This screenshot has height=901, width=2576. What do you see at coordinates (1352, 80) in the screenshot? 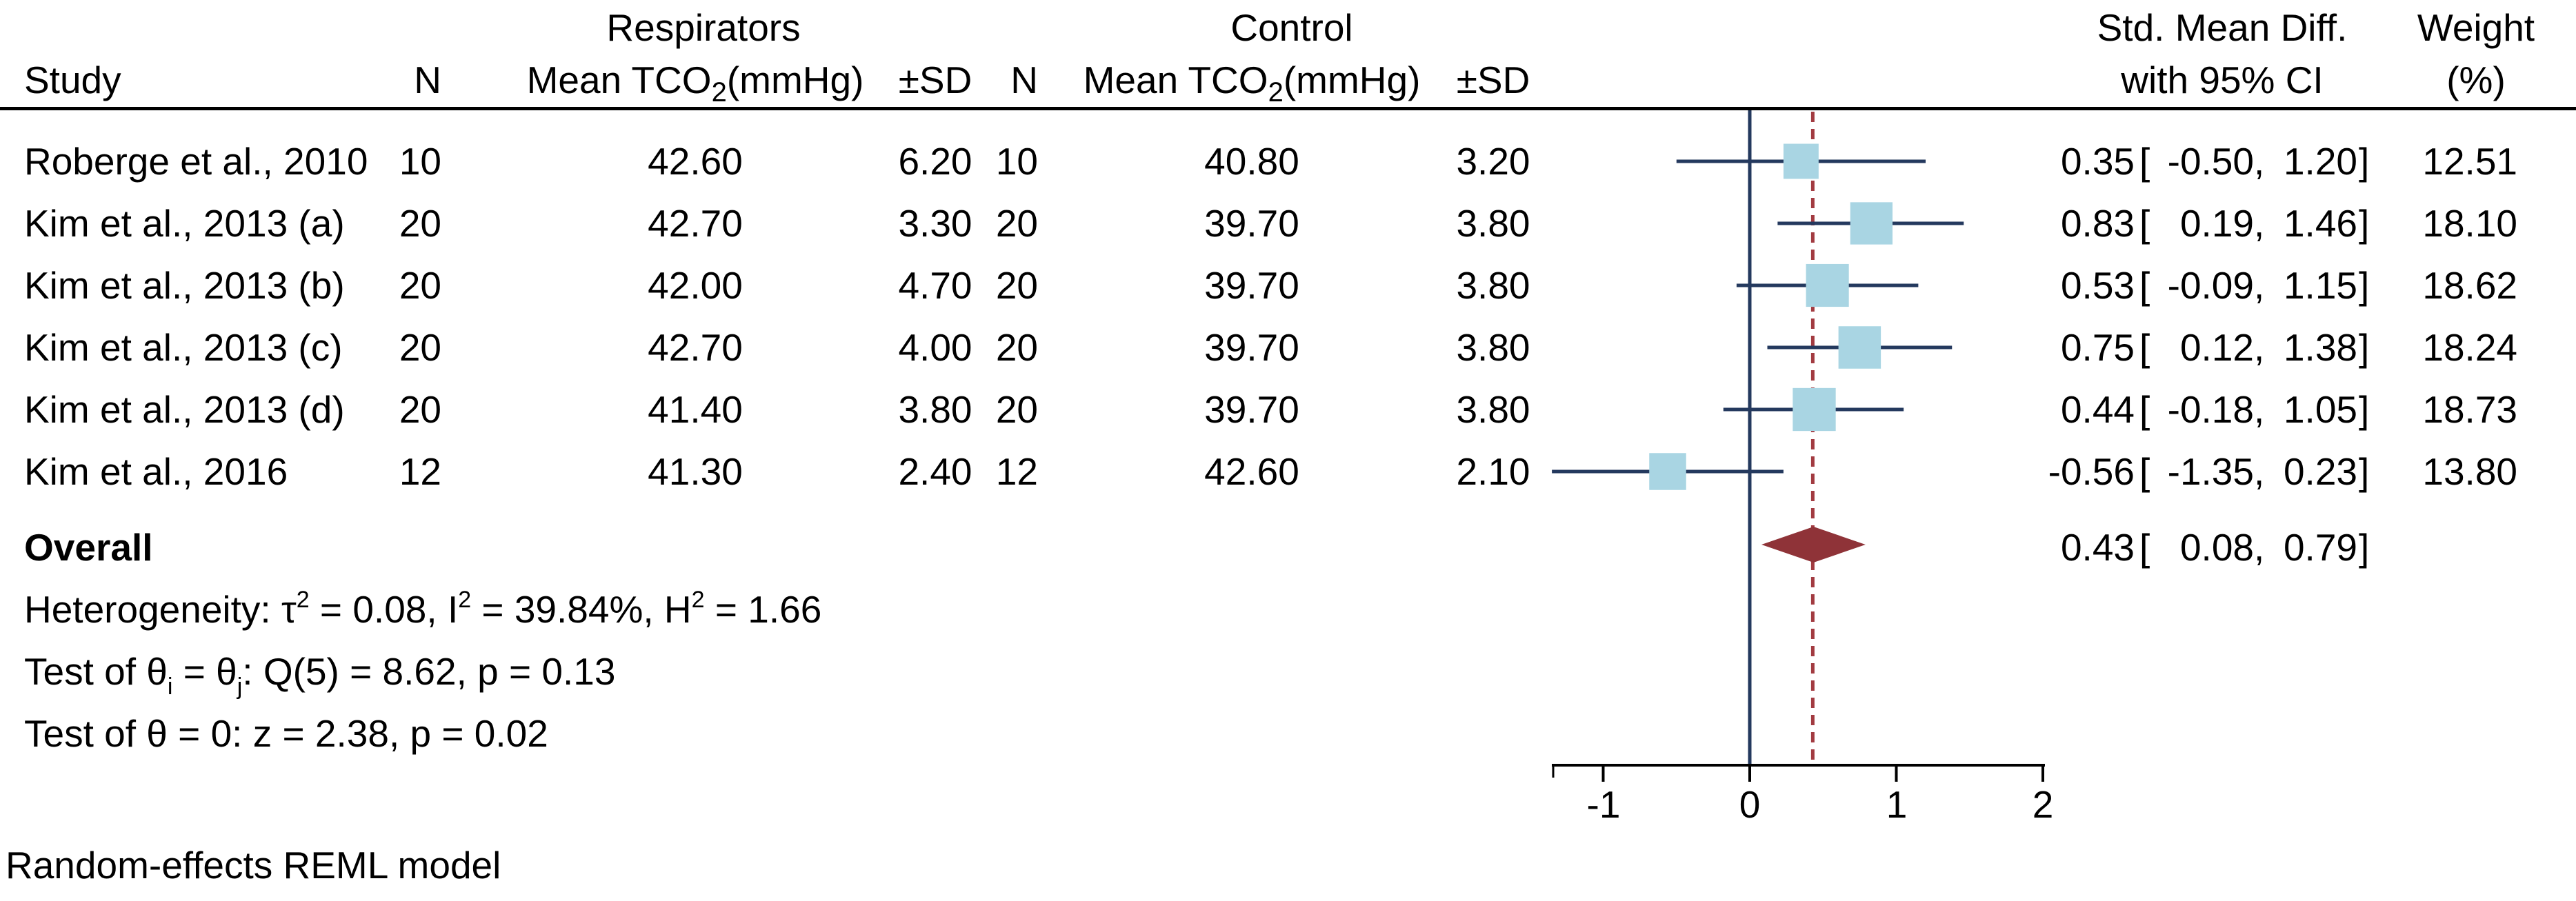
I see `mean-unit: (mmHg)` at bounding box center [1352, 80].